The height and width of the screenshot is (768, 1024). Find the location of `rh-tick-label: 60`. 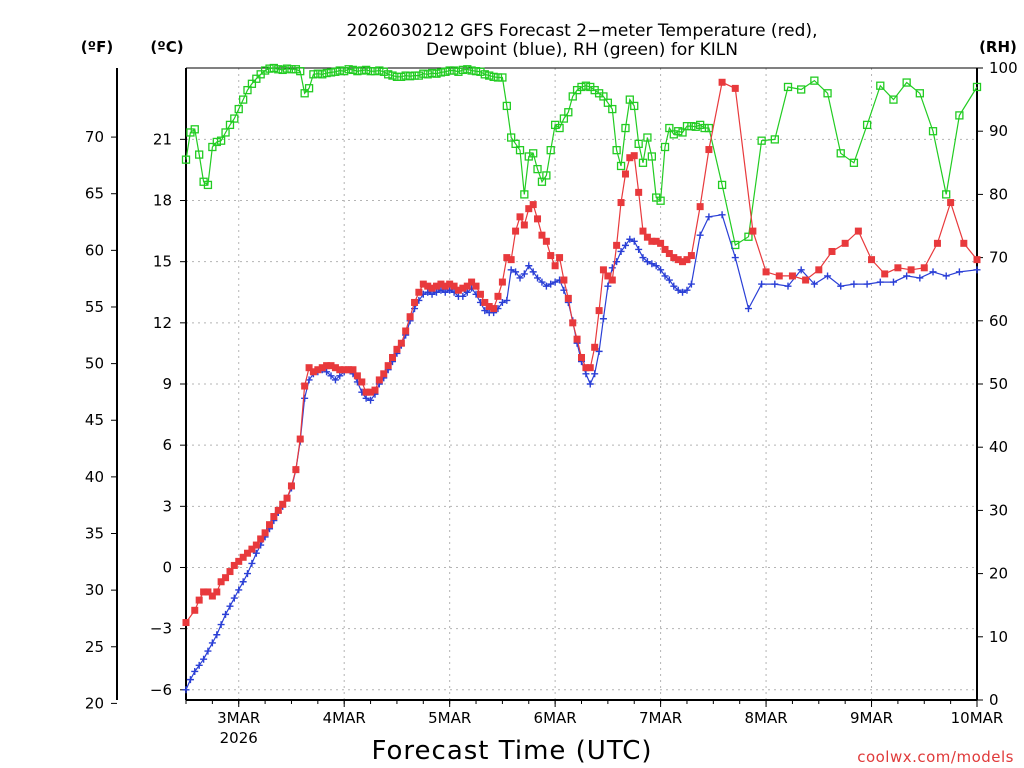

rh-tick-label: 60 is located at coordinates (998, 321).